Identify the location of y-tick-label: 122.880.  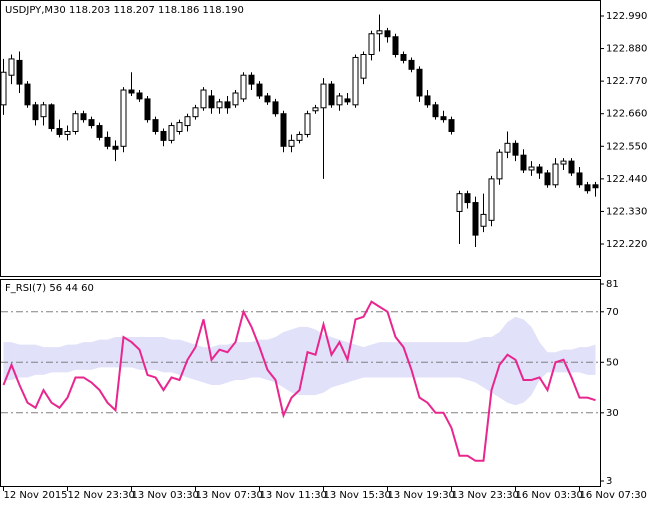
(626, 49).